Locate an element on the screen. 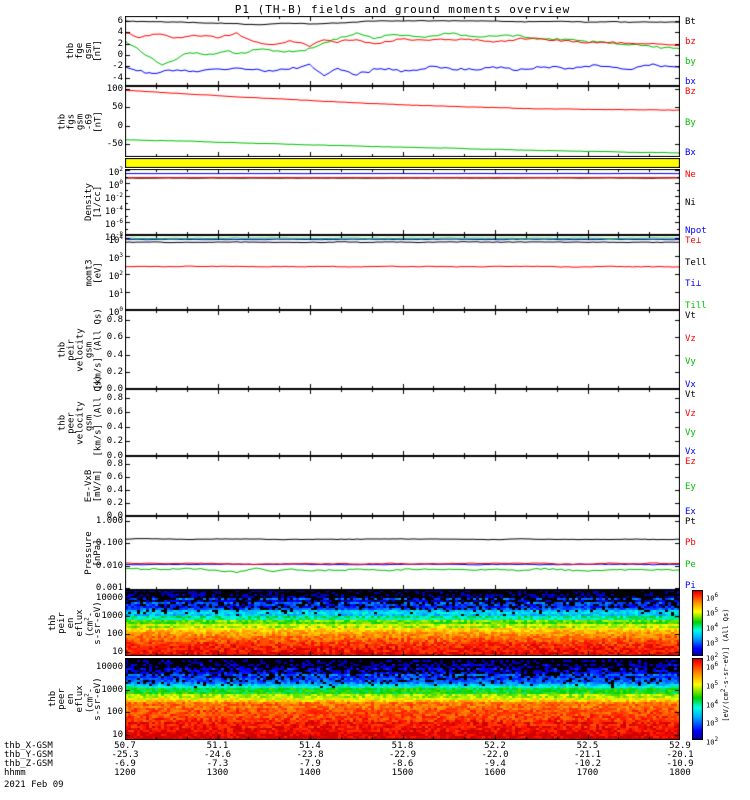 This screenshot has width=750, height=800. xaxis-value: -22.0 is located at coordinates (495, 755).